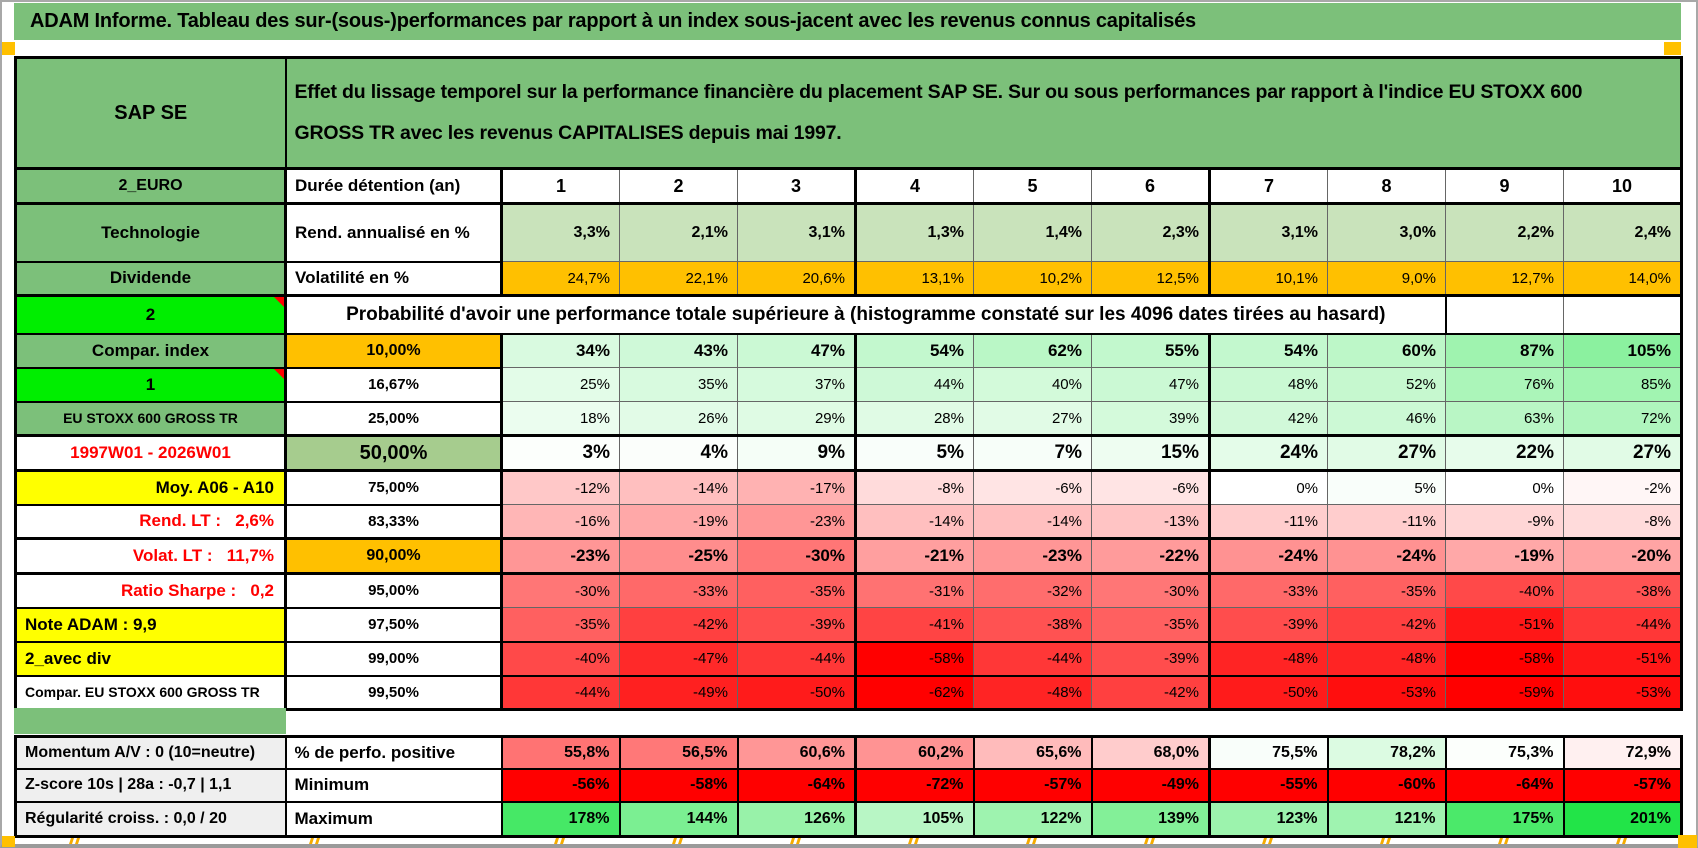 The image size is (1698, 848). I want to click on data-cell: 55%, so click(1151, 350).